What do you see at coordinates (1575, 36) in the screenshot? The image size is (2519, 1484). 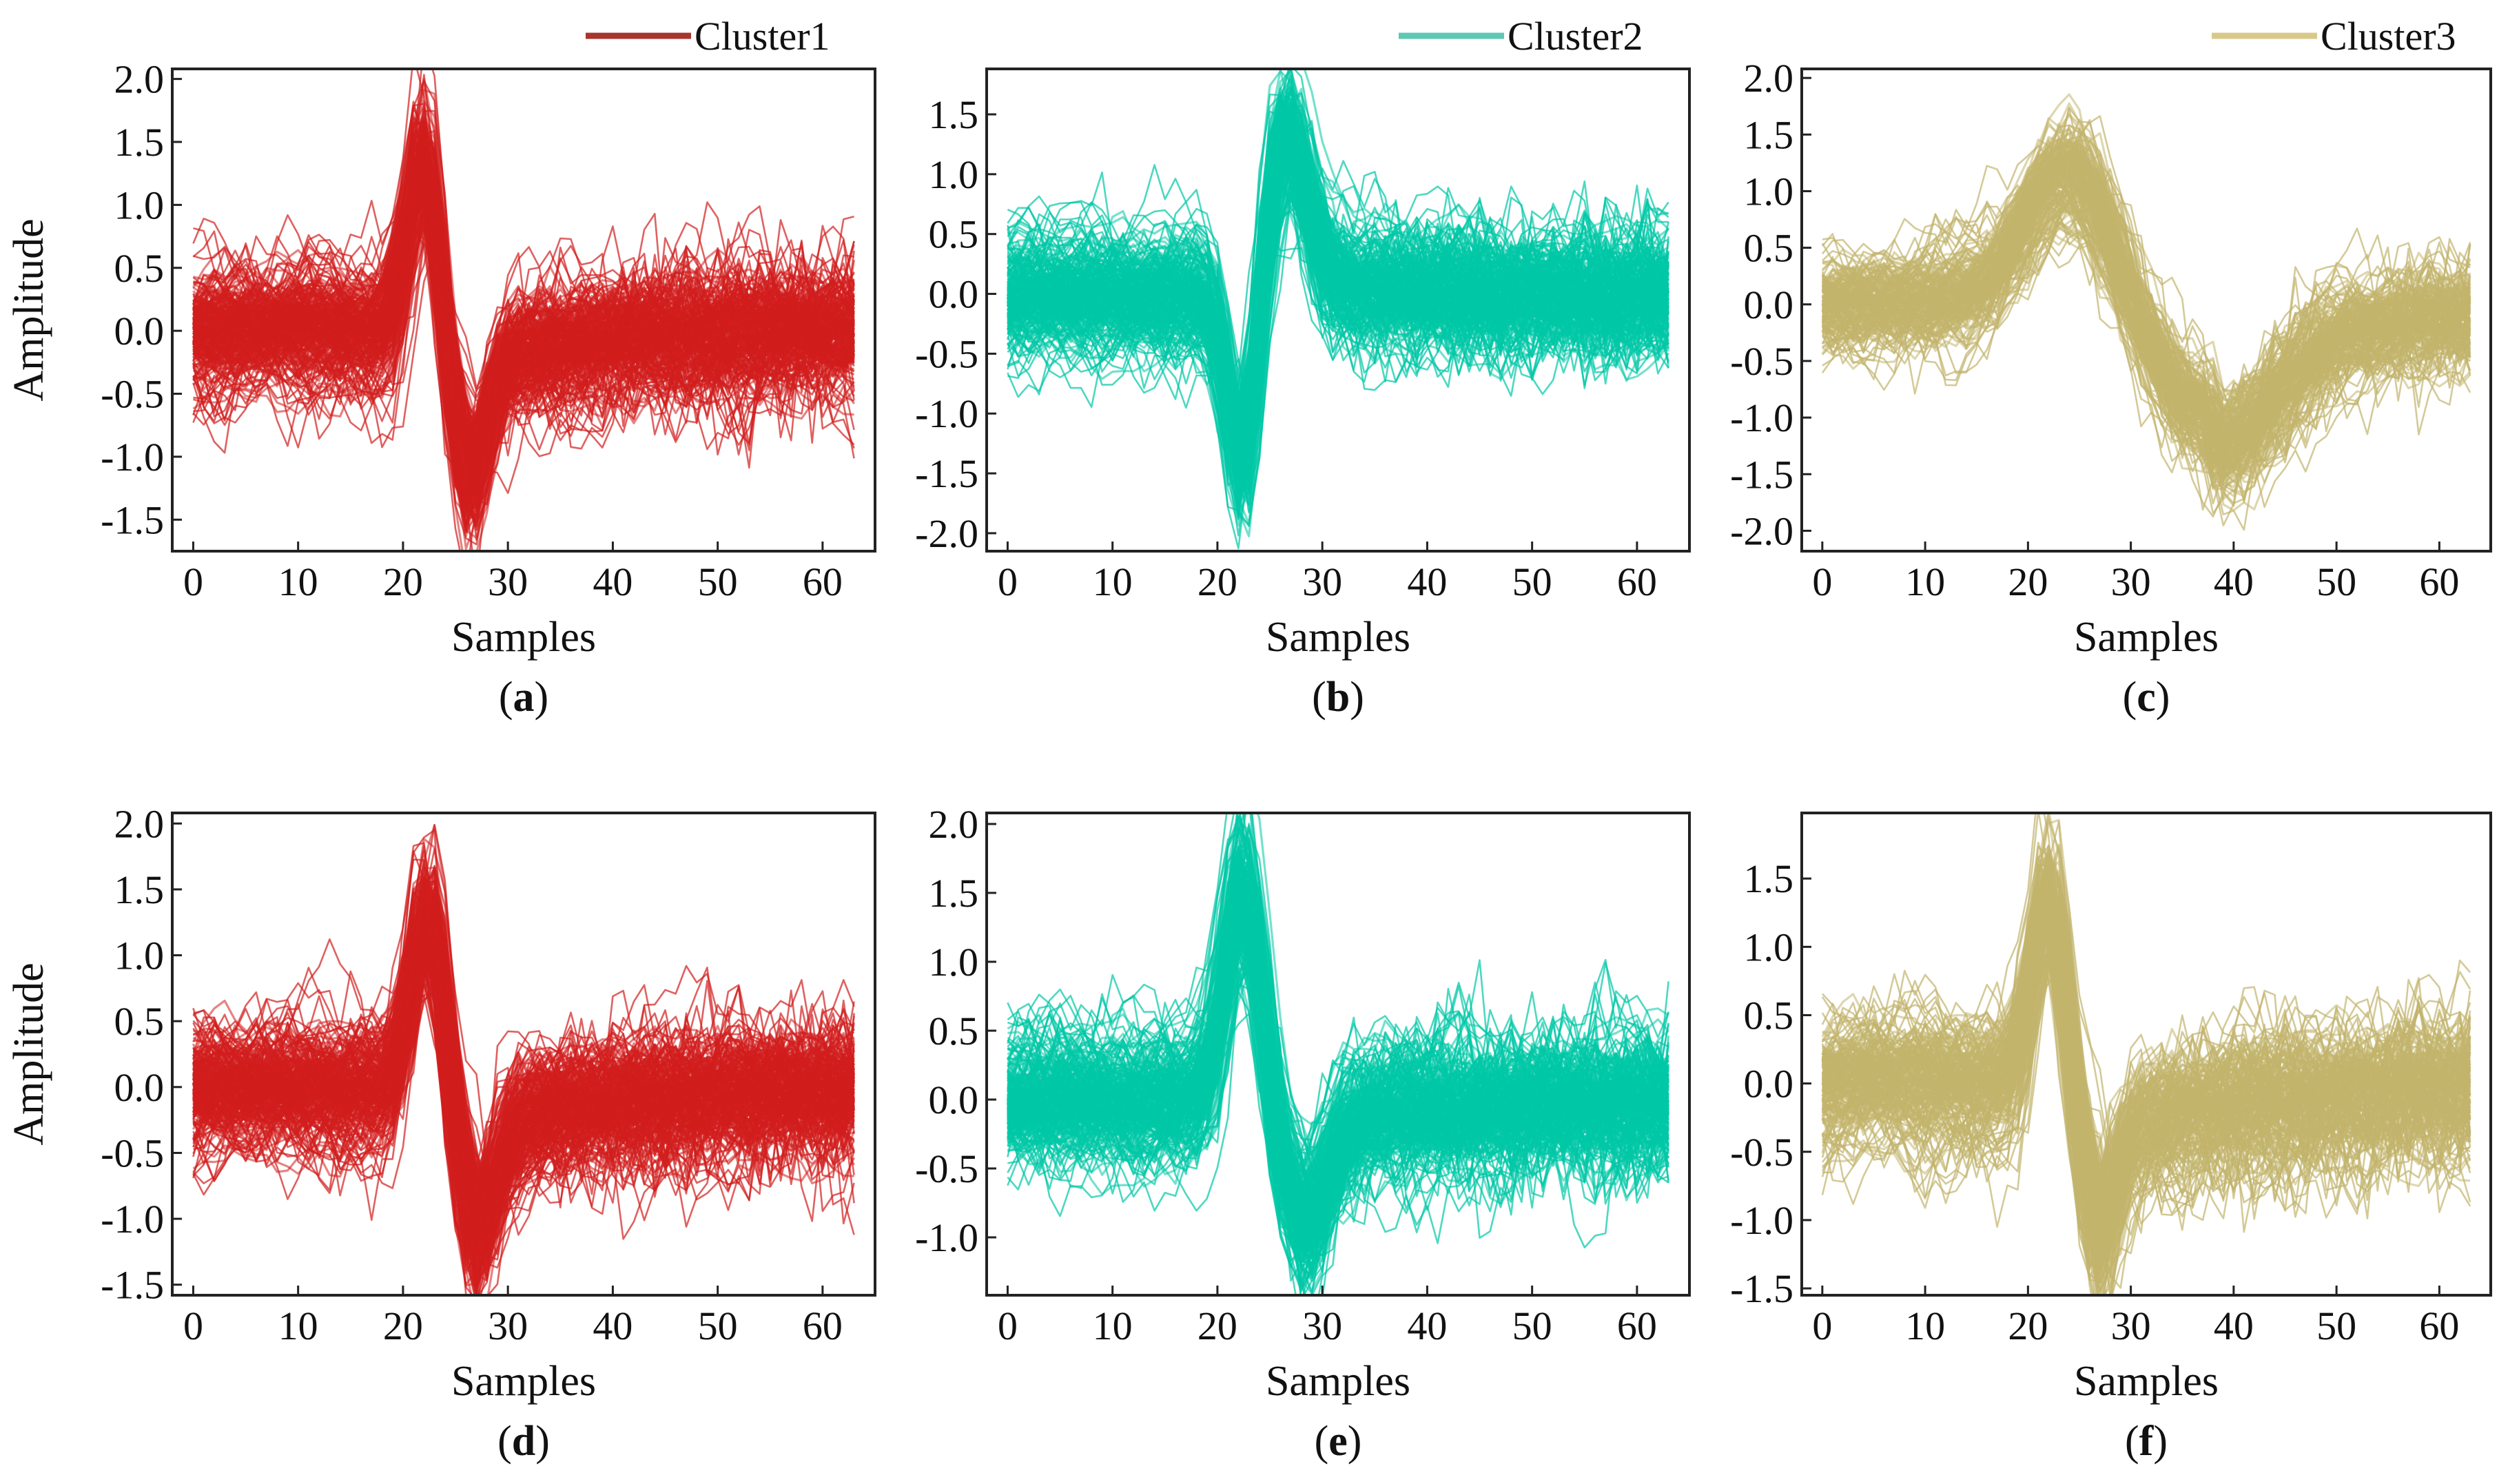 I see `legend-label: Cluster2` at bounding box center [1575, 36].